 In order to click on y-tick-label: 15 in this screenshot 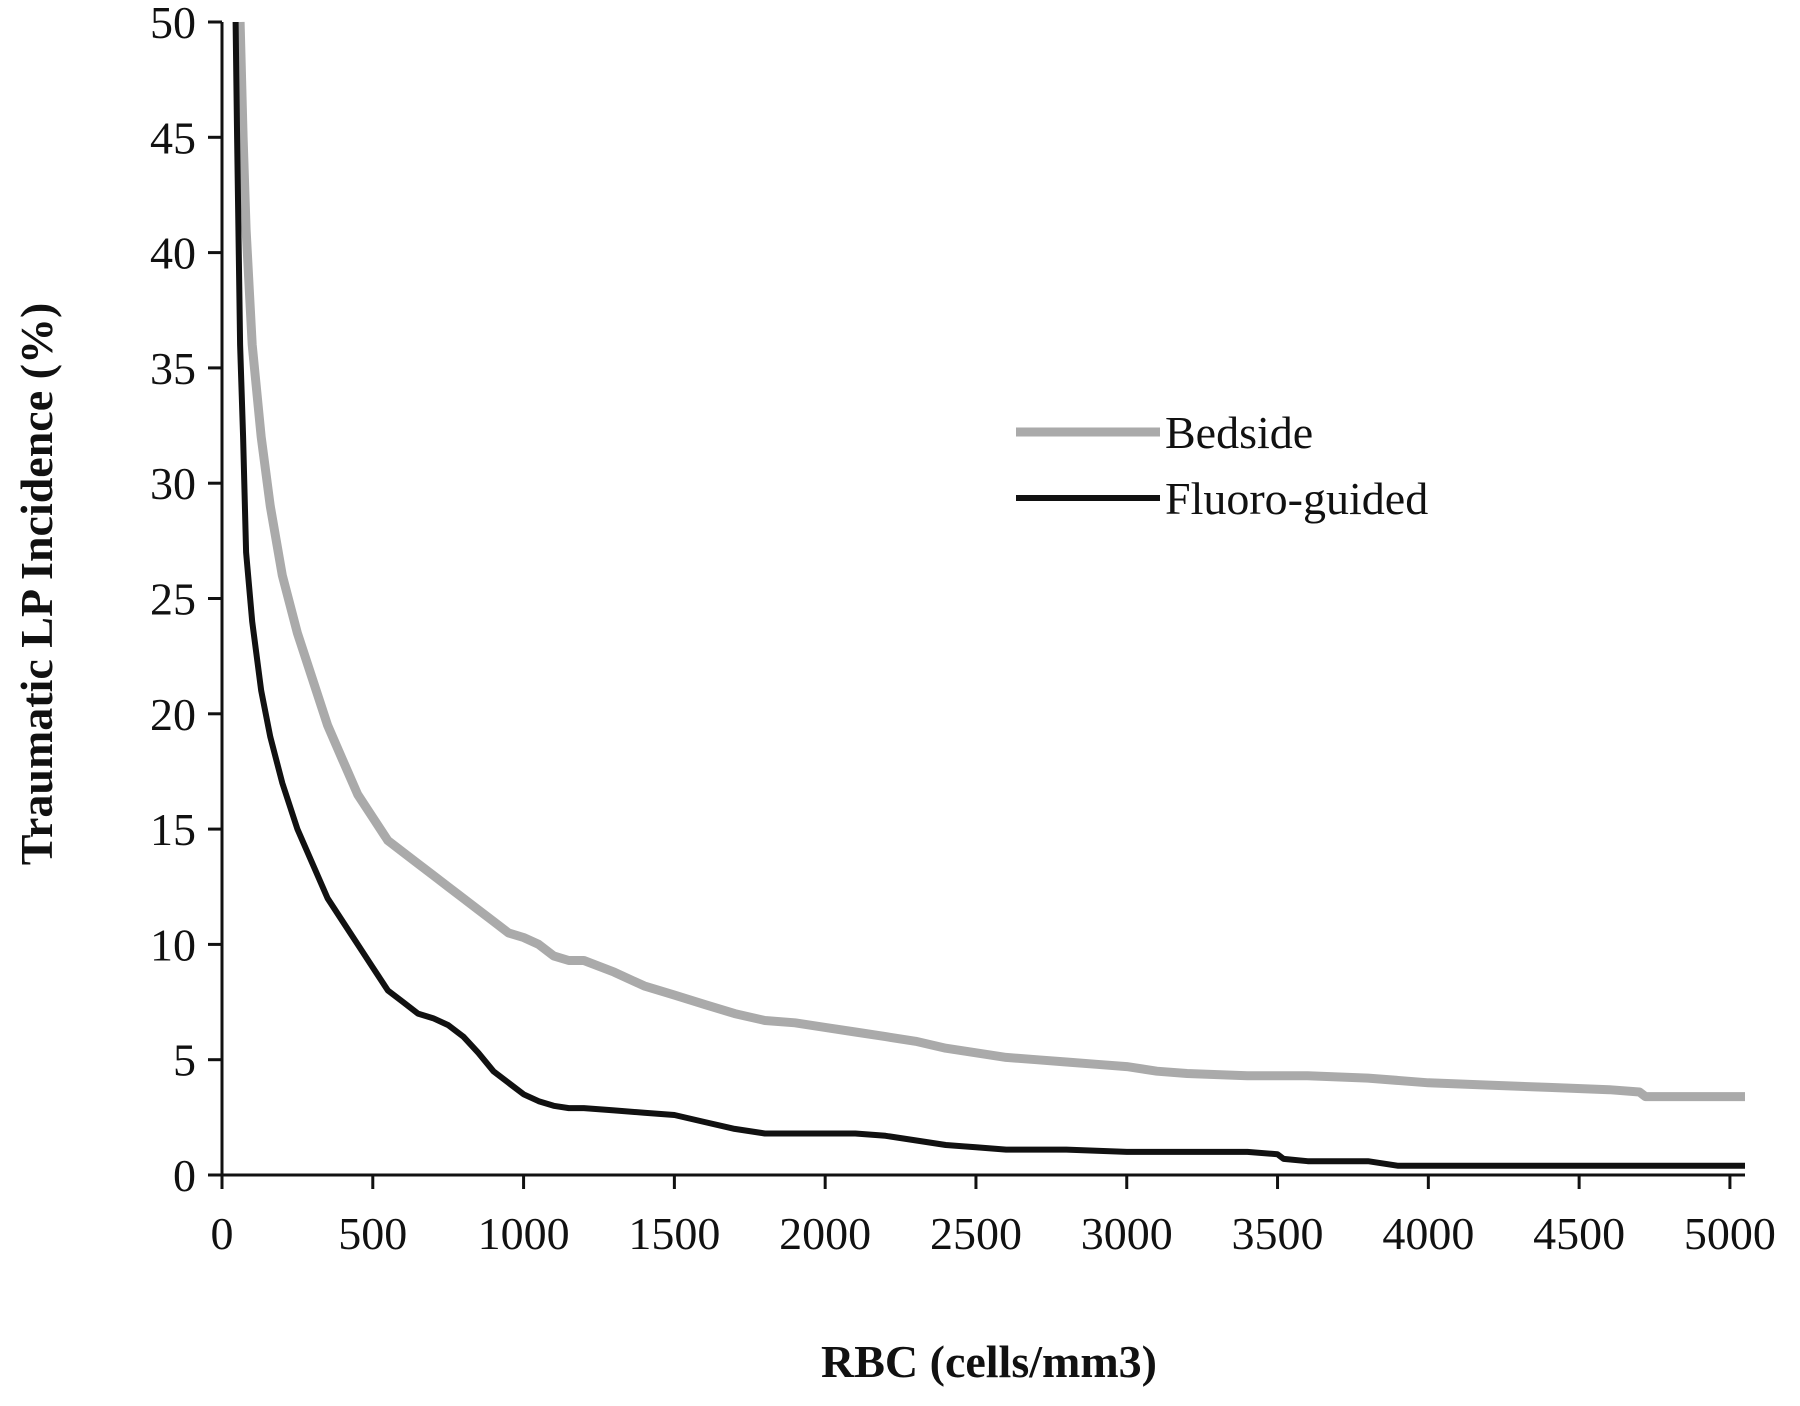, I will do `click(173, 829)`.